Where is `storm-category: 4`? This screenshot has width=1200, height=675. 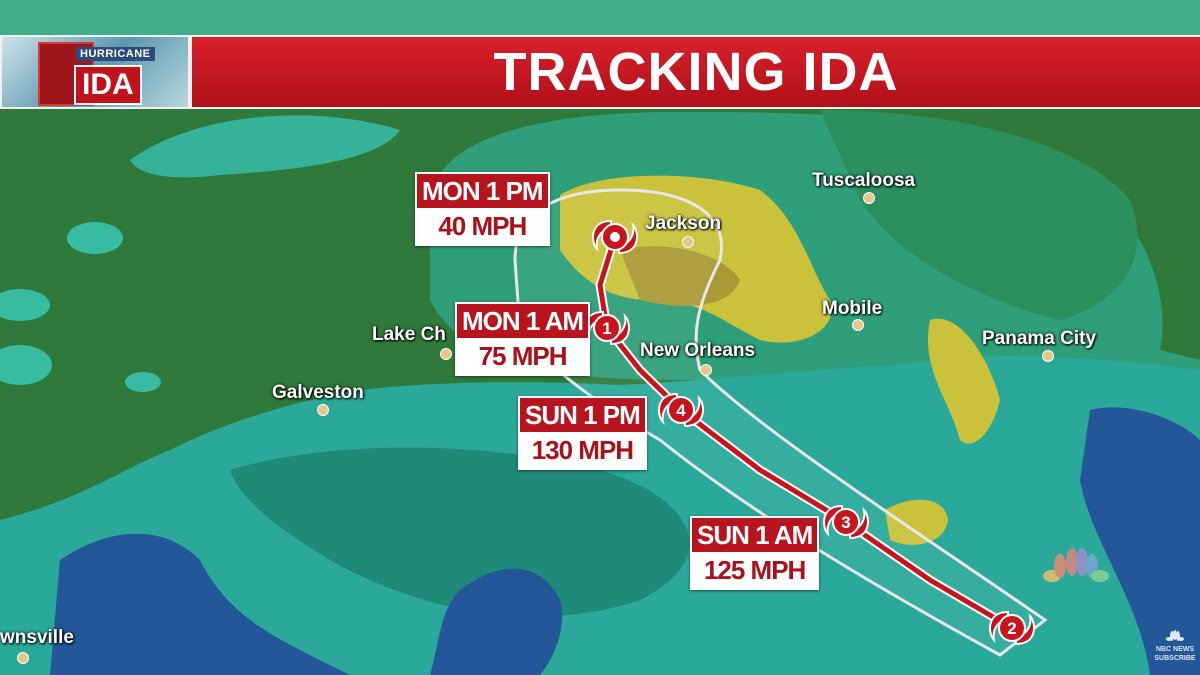 storm-category: 4 is located at coordinates (681, 410).